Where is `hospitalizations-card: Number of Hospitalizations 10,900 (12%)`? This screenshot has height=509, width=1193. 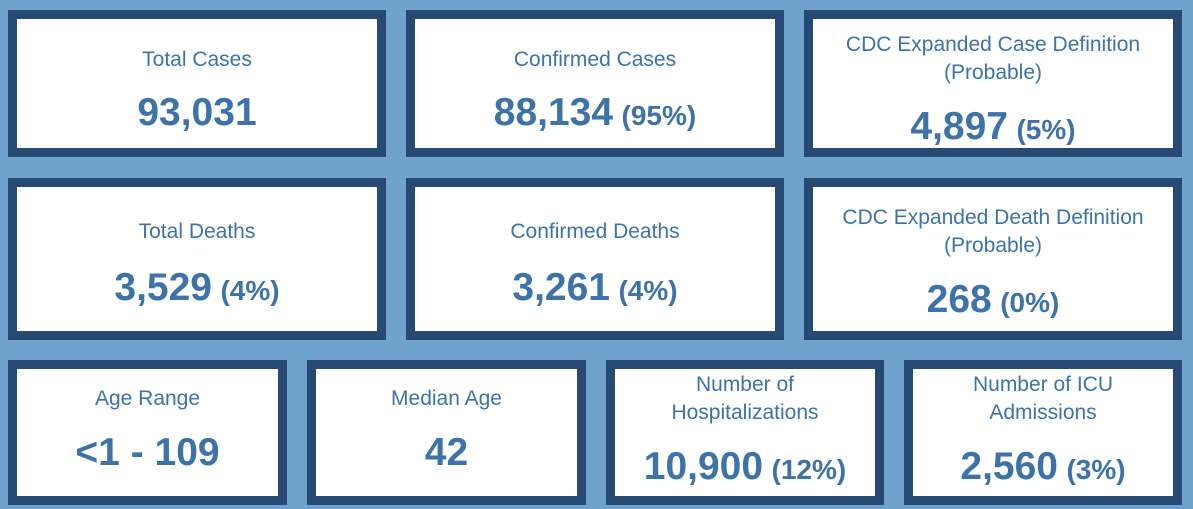 hospitalizations-card: Number of Hospitalizations 10,900 (12%) is located at coordinates (745, 432).